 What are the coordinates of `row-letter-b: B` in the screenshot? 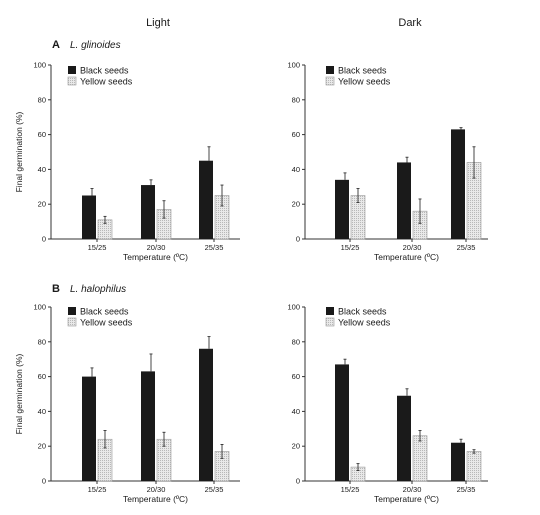 It's located at (56, 289).